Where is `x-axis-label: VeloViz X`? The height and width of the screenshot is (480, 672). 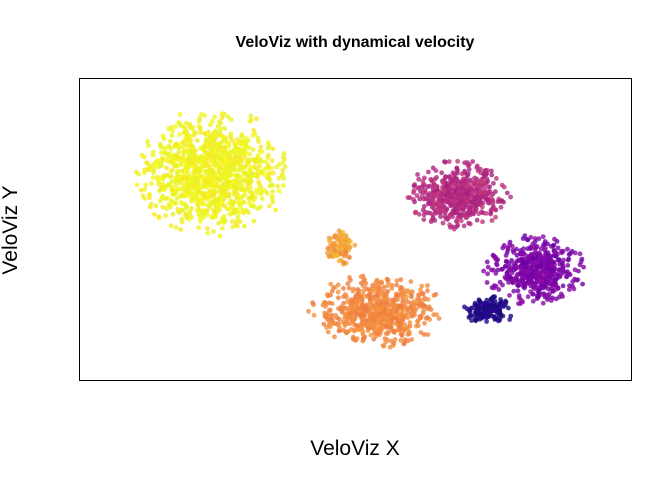
x-axis-label: VeloViz X is located at coordinates (355, 448).